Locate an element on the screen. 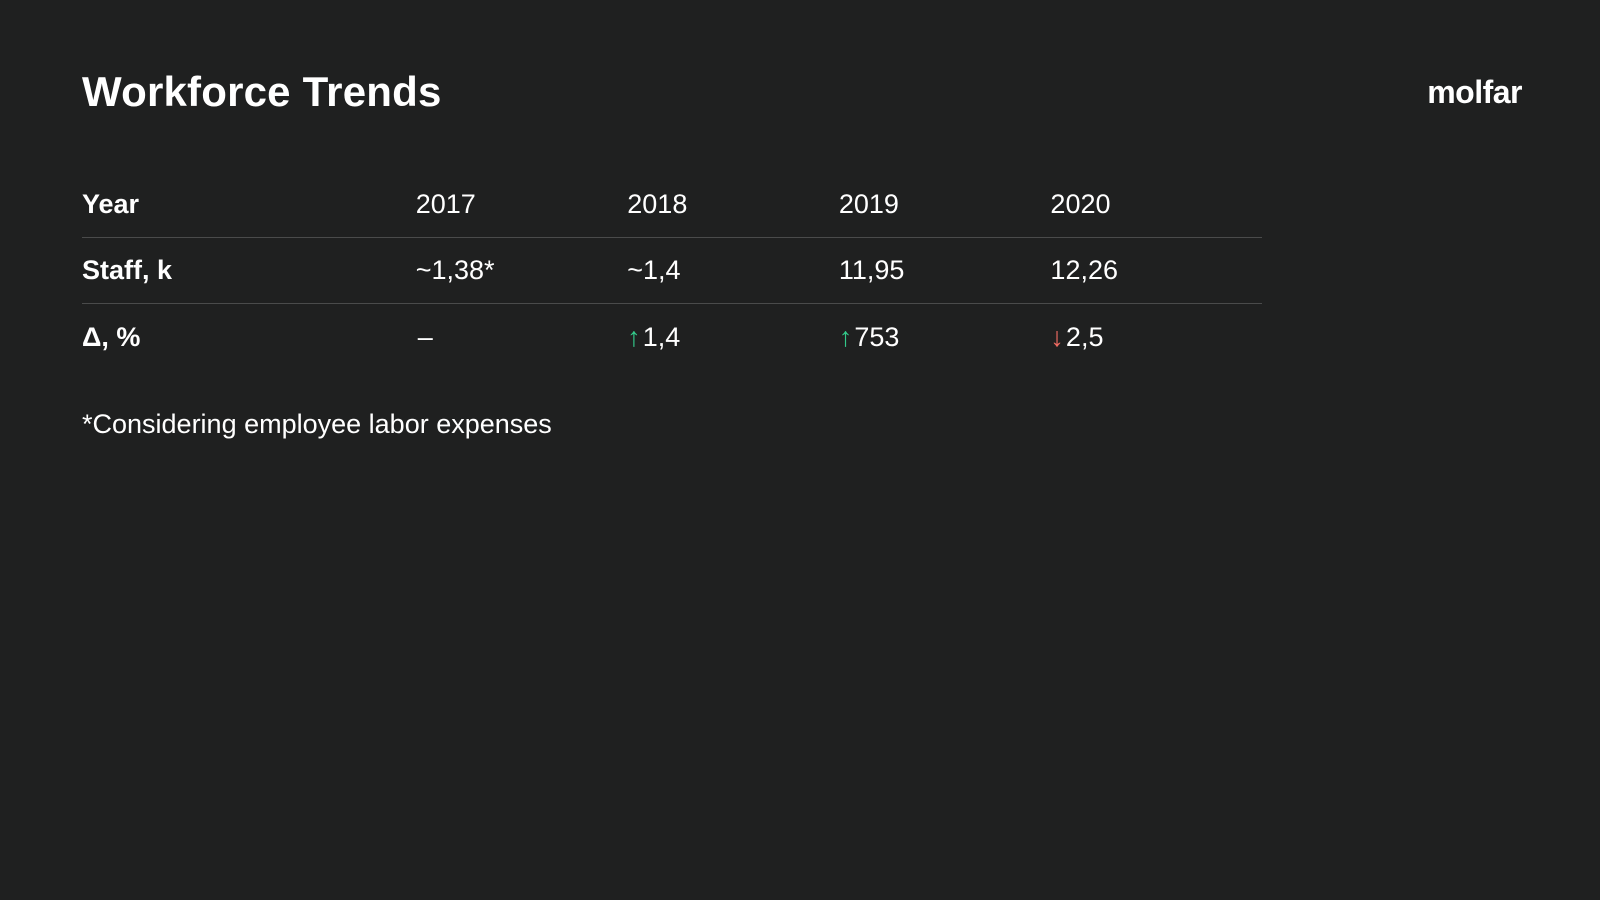  year-cell: 2020 is located at coordinates (1080, 204).